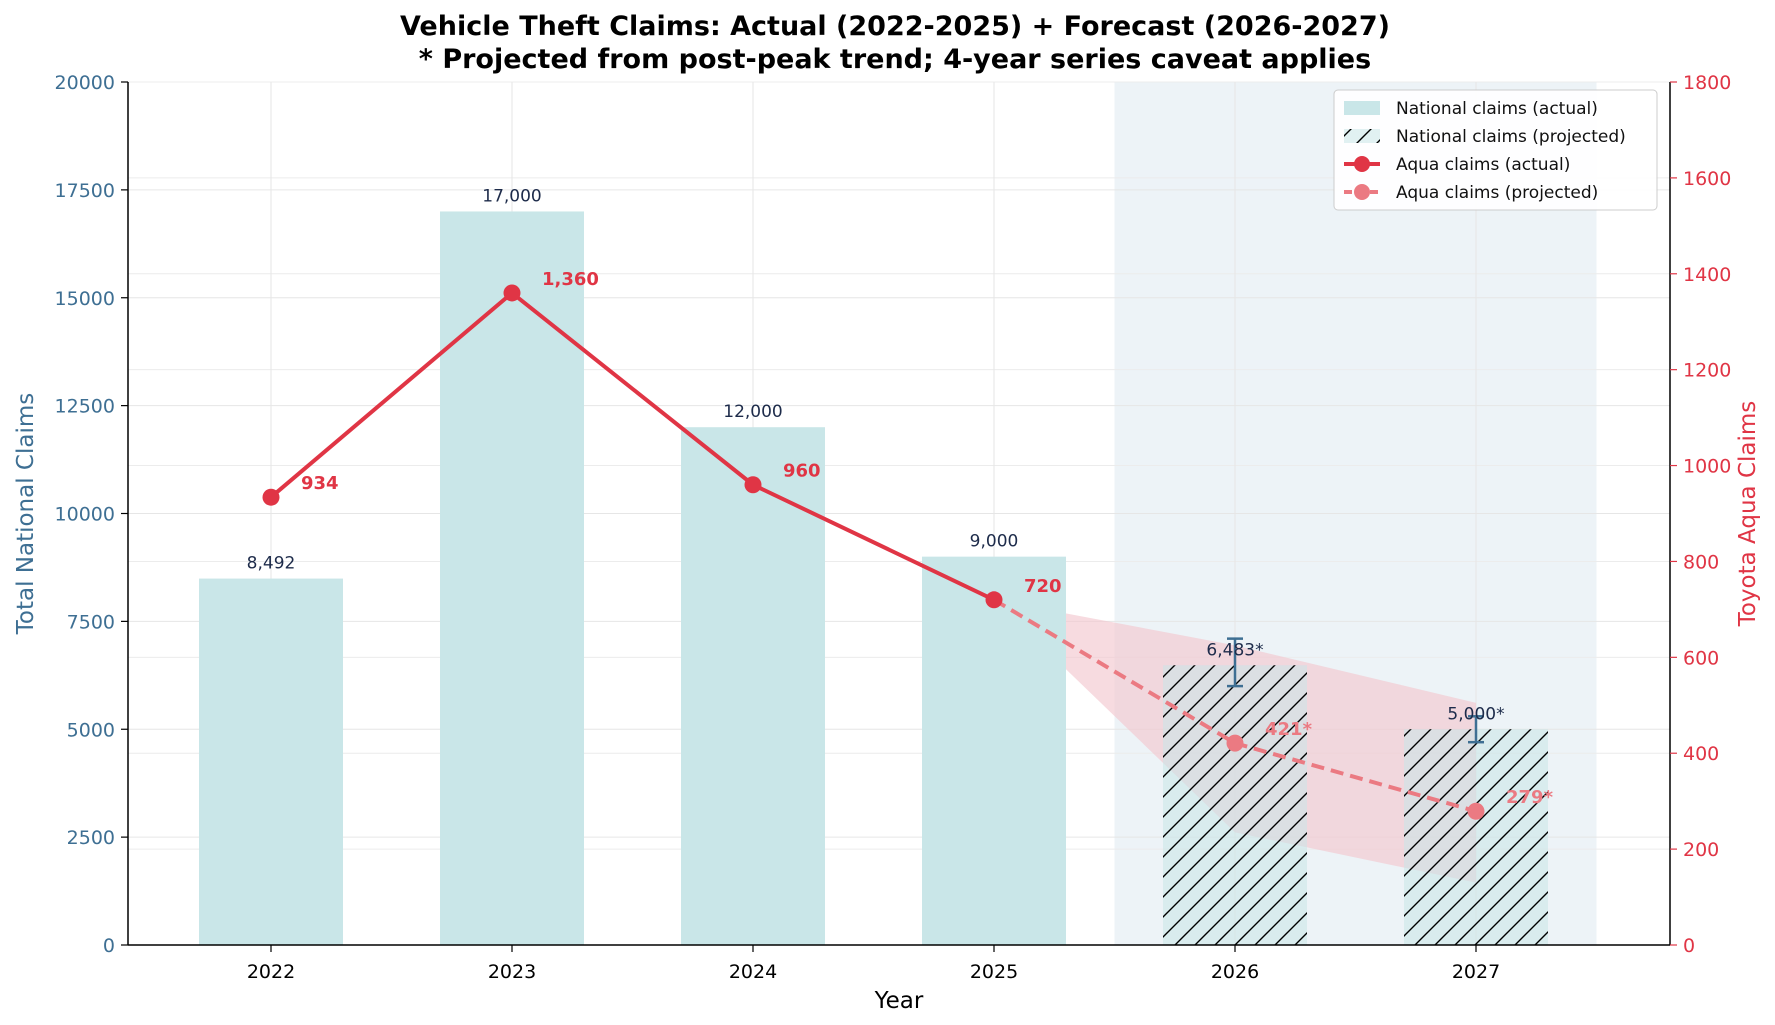  I want to click on aqua-point-2027, so click(1476, 811).